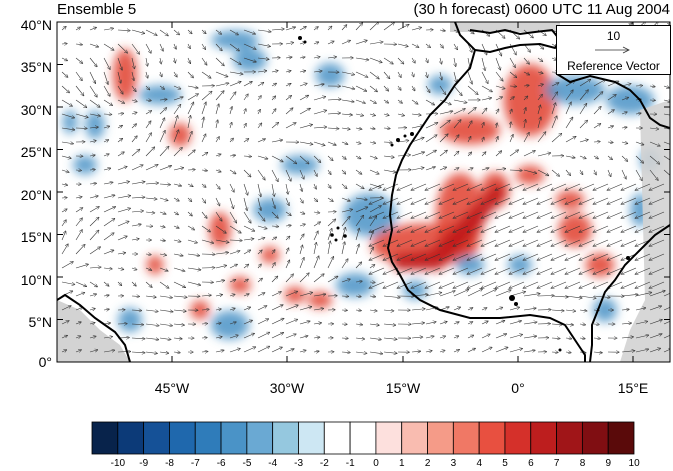 The image size is (673, 471). I want to click on y-tick-label: 20°N, so click(36, 195).